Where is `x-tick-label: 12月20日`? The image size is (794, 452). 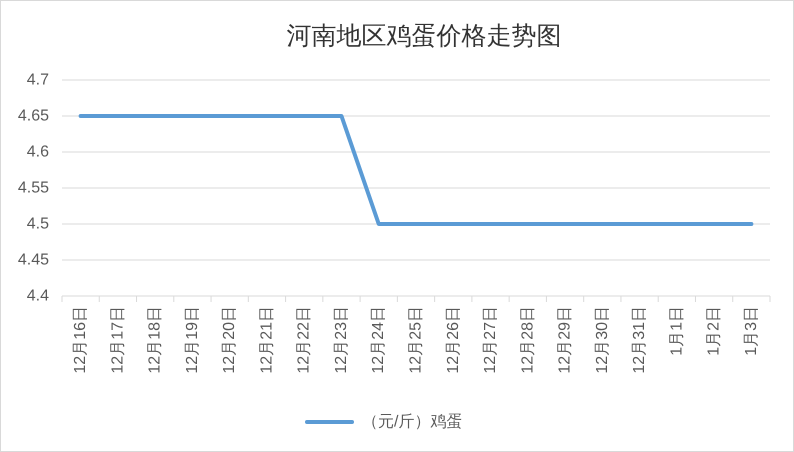 x-tick-label: 12月20日 is located at coordinates (229, 340).